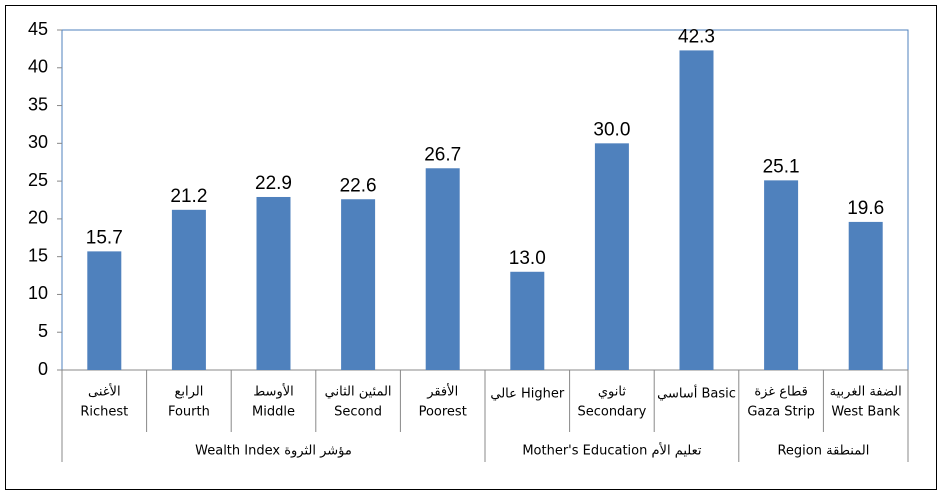 This screenshot has height=496, width=943. I want to click on group-label: Mother's Education تعليم الأم, so click(612, 450).